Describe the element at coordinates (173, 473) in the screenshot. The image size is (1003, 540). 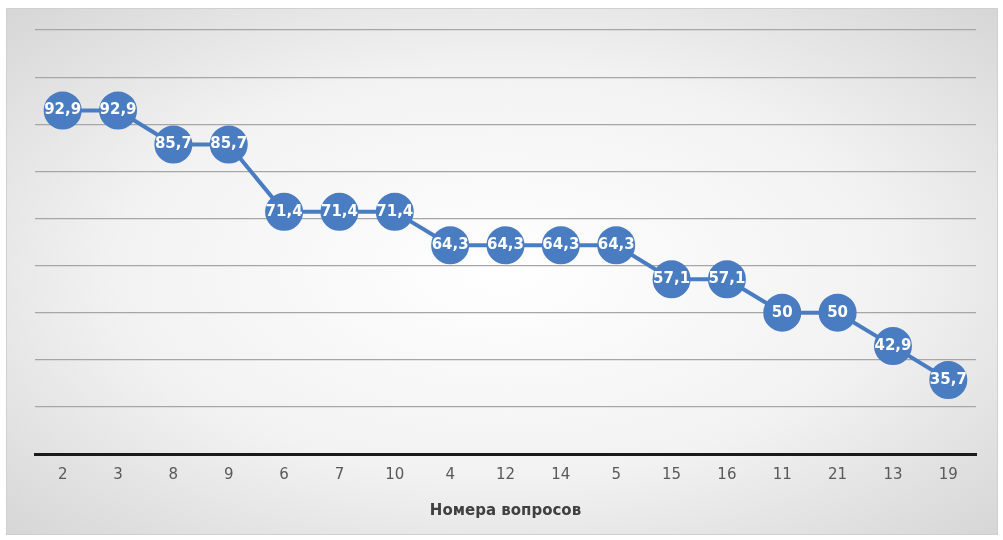
I see `x-tick-label: 8` at that location.